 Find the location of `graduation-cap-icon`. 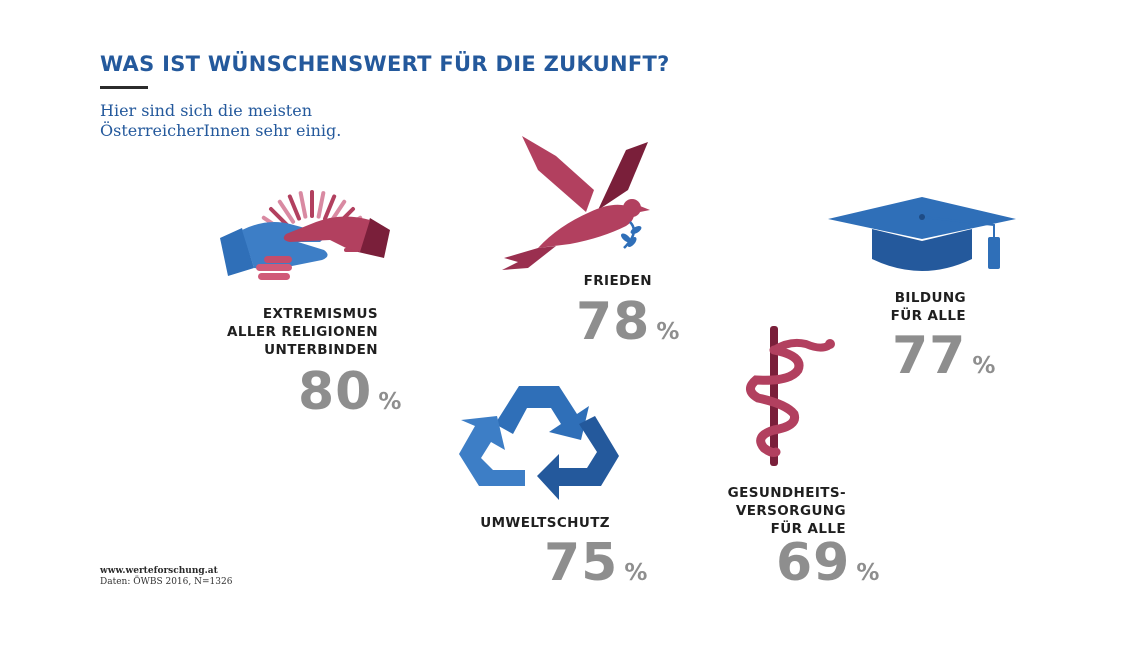

graduation-cap-icon is located at coordinates (922, 234).